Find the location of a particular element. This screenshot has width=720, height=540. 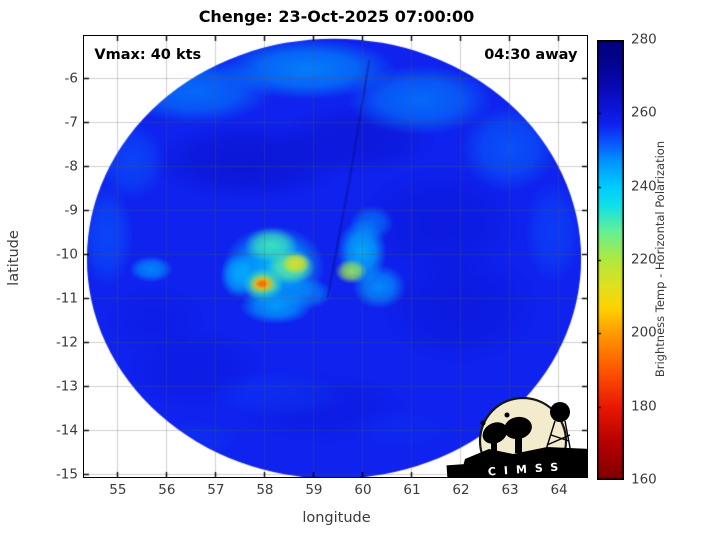

x-tick-label: 56 is located at coordinates (167, 490).